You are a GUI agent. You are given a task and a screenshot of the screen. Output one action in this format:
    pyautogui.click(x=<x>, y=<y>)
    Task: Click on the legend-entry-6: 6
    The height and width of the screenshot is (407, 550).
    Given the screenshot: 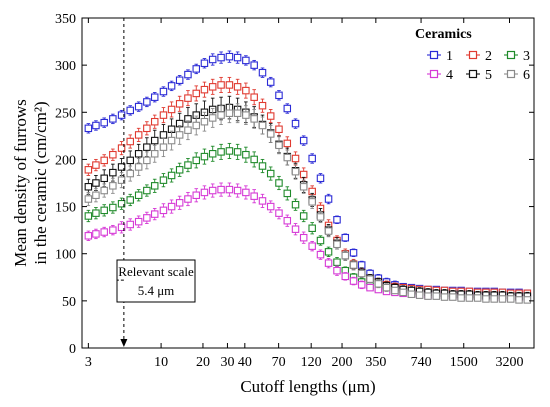 What is the action you would take?
    pyautogui.click(x=517, y=75)
    